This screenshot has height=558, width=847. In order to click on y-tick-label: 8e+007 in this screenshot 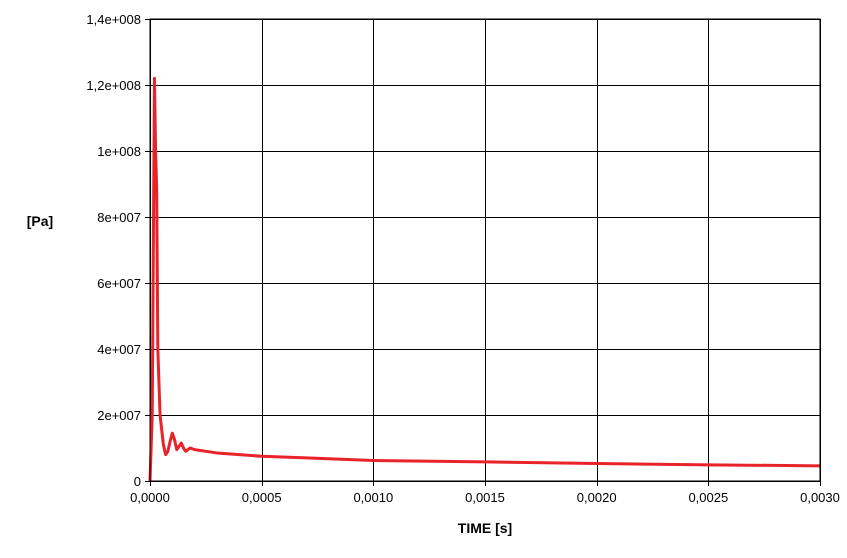, I will do `click(119, 217)`.